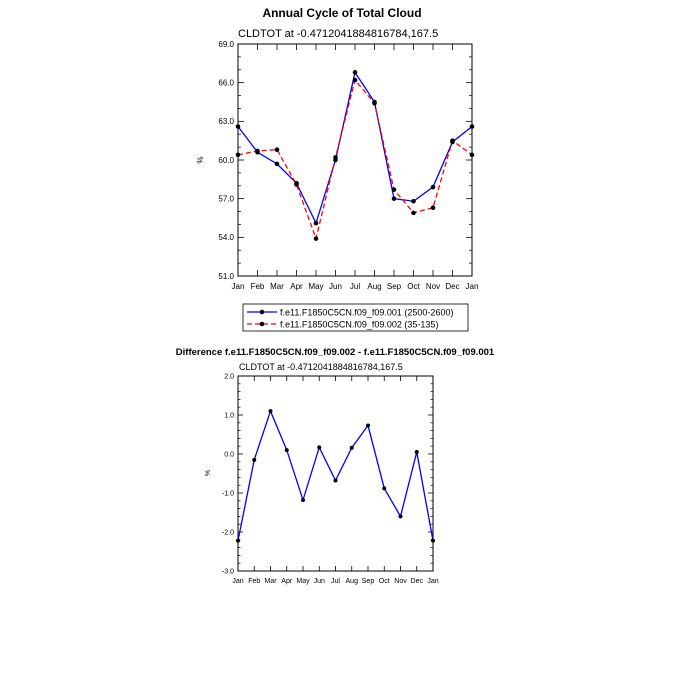 The image size is (675, 675). I want to click on y-tick-label: 51.0, so click(226, 276).